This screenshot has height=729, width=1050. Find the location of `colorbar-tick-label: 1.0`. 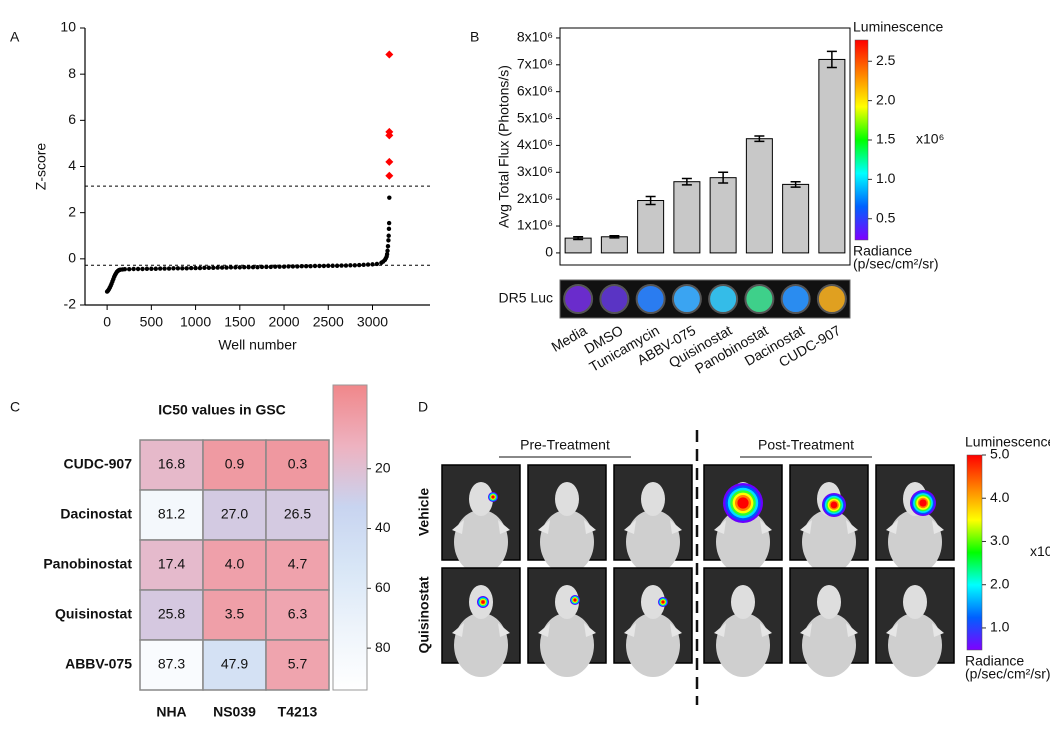

colorbar-tick-label: 1.0 is located at coordinates (1000, 627).